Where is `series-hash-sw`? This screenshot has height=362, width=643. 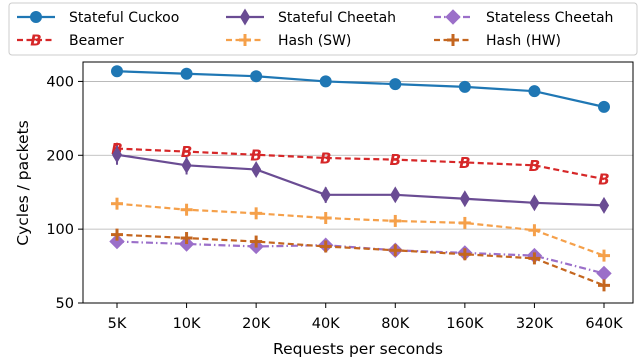
series-hash-sw is located at coordinates (360, 229).